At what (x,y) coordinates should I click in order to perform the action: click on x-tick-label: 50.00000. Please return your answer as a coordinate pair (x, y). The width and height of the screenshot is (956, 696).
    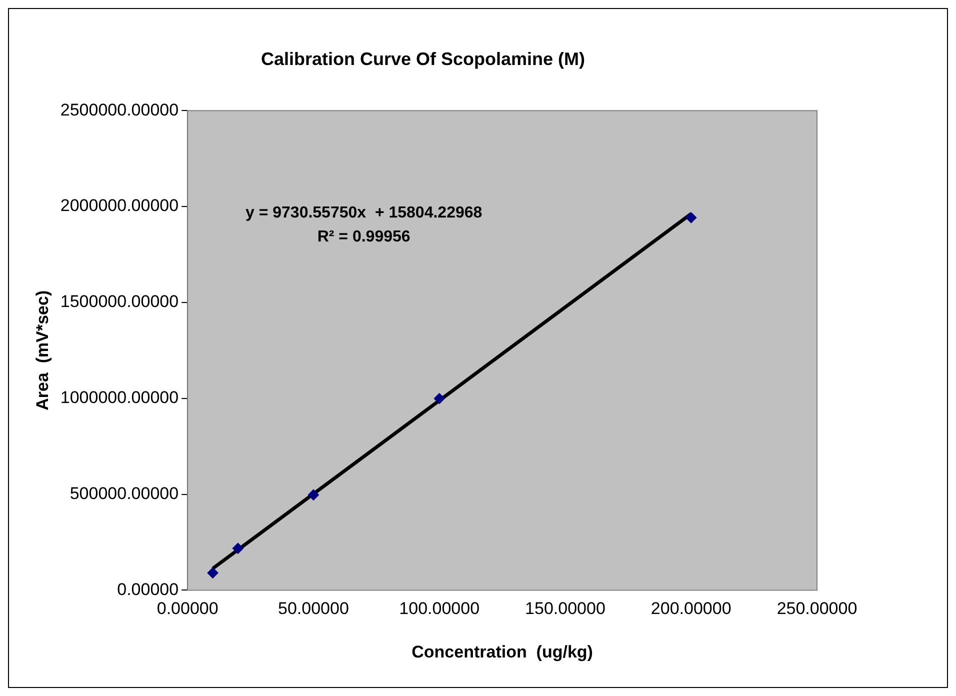
    Looking at the image, I should click on (313, 608).